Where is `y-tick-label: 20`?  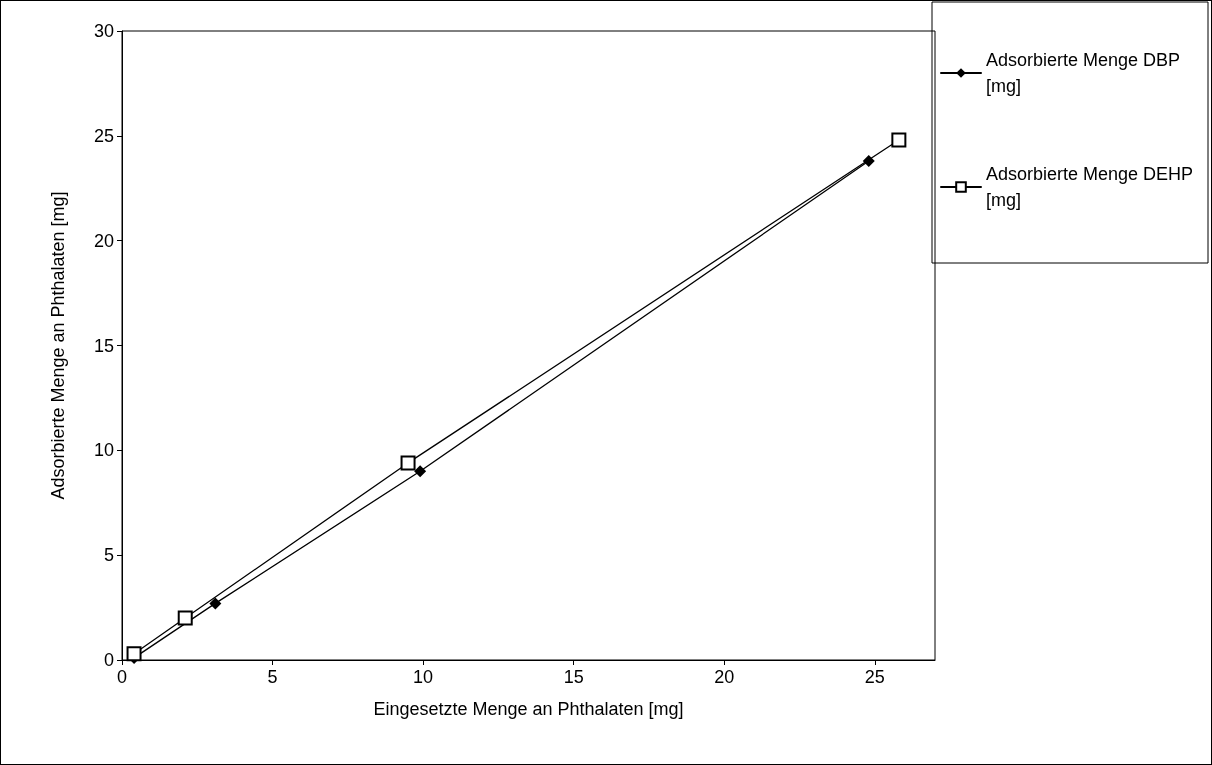
y-tick-label: 20 is located at coordinates (103, 240).